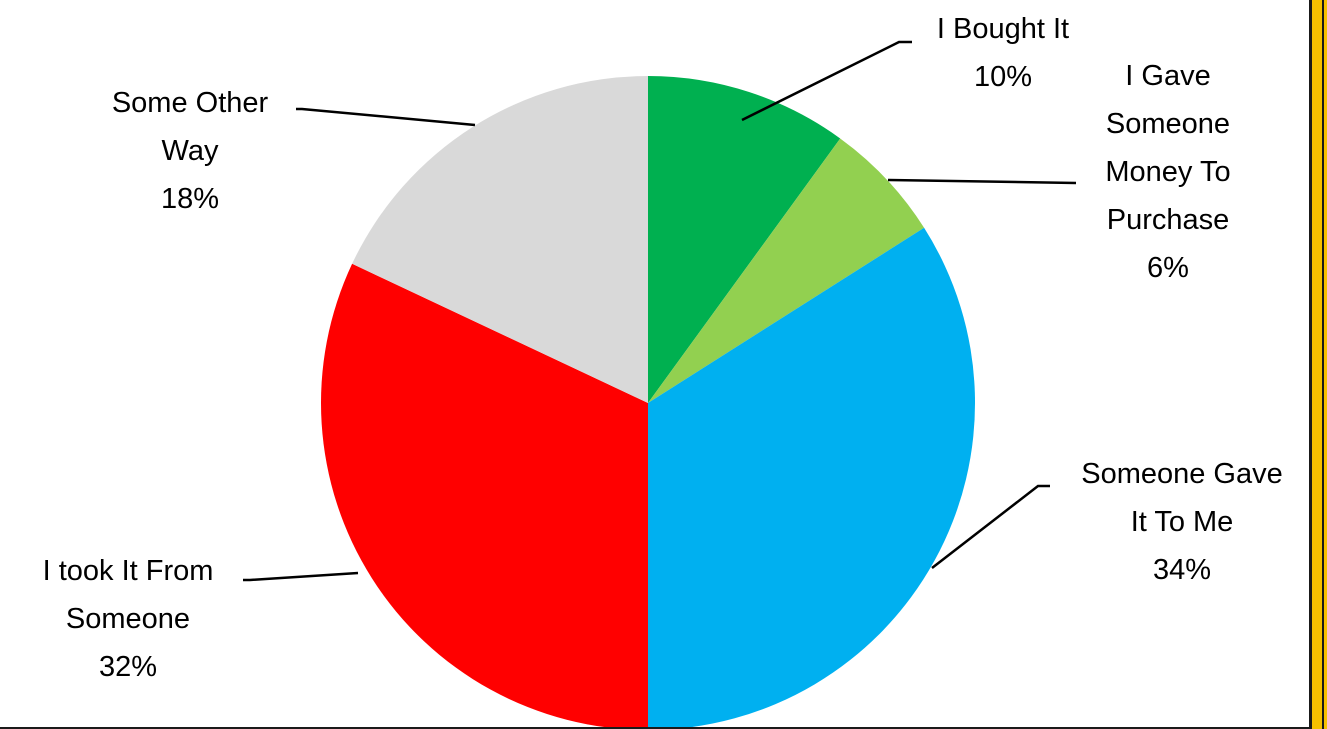 The image size is (1327, 729). I want to click on frame-right-edge-gold, so click(1319, 364).